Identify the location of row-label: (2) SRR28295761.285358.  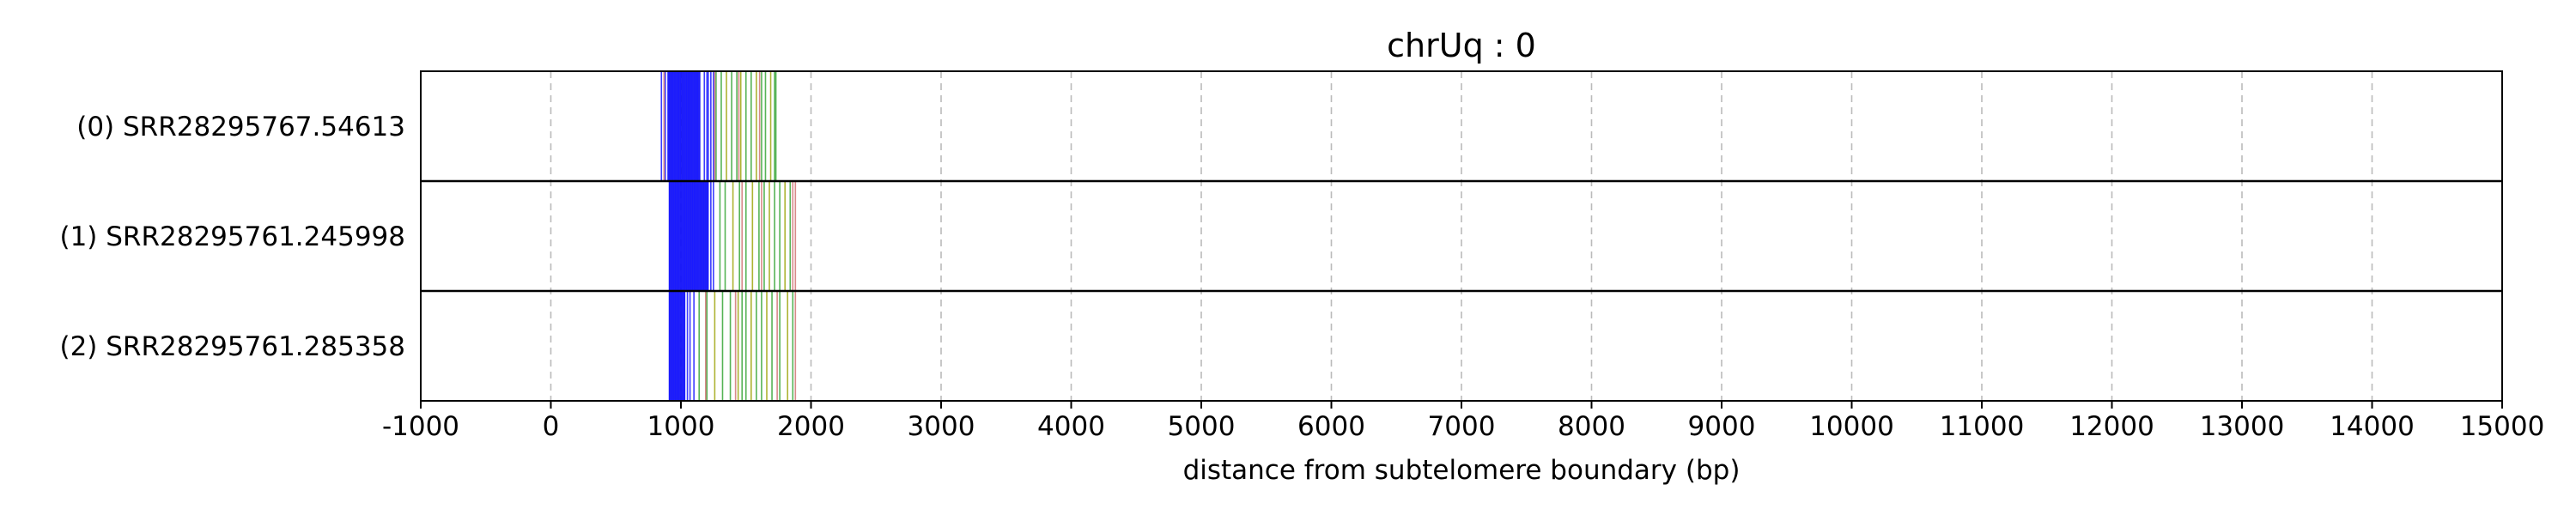
(232, 346).